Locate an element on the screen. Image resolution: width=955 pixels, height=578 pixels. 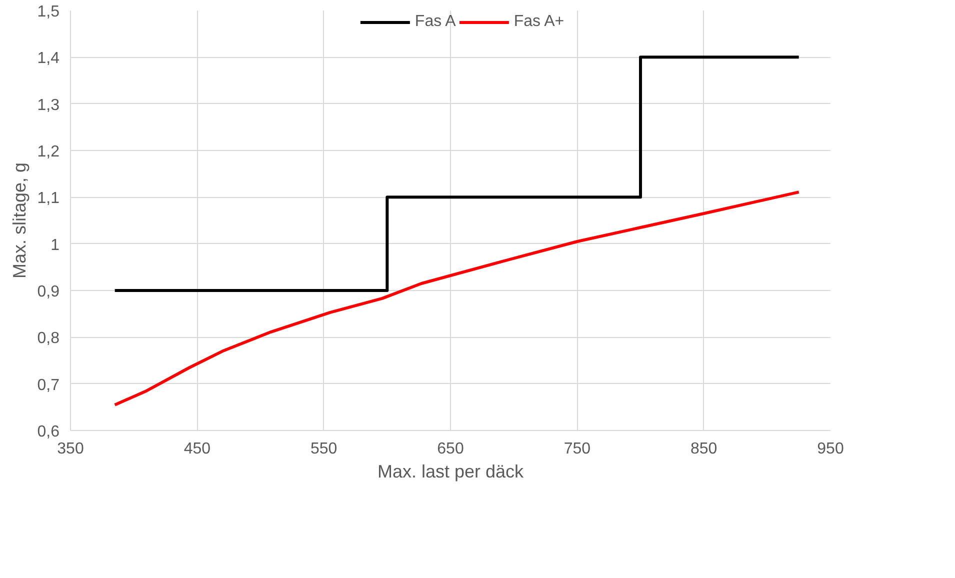
y-tick-label: 0,6 is located at coordinates (48, 432).